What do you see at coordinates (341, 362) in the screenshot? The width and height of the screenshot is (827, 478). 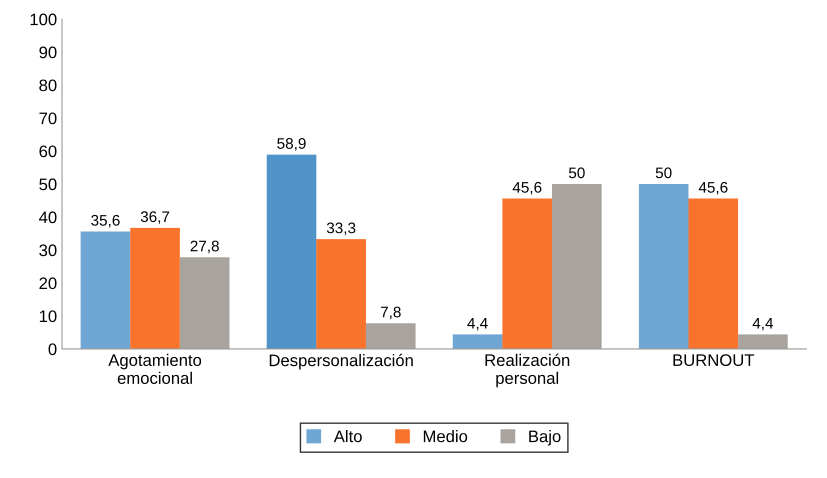 I see `x-tick-label: Despersonalización` at bounding box center [341, 362].